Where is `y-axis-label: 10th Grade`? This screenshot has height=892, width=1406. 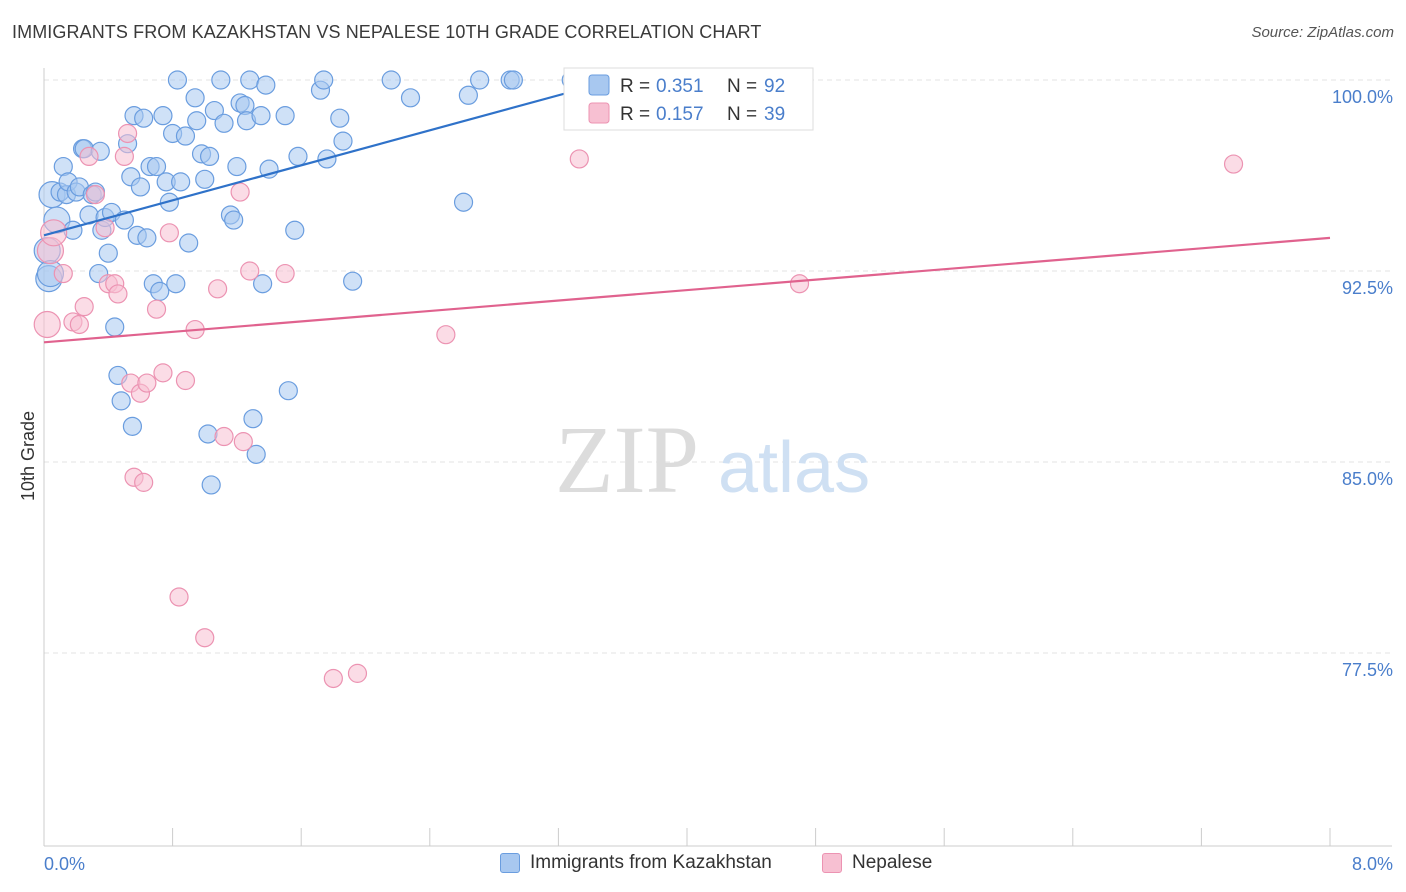 y-axis-label: 10th Grade is located at coordinates (28, 456).